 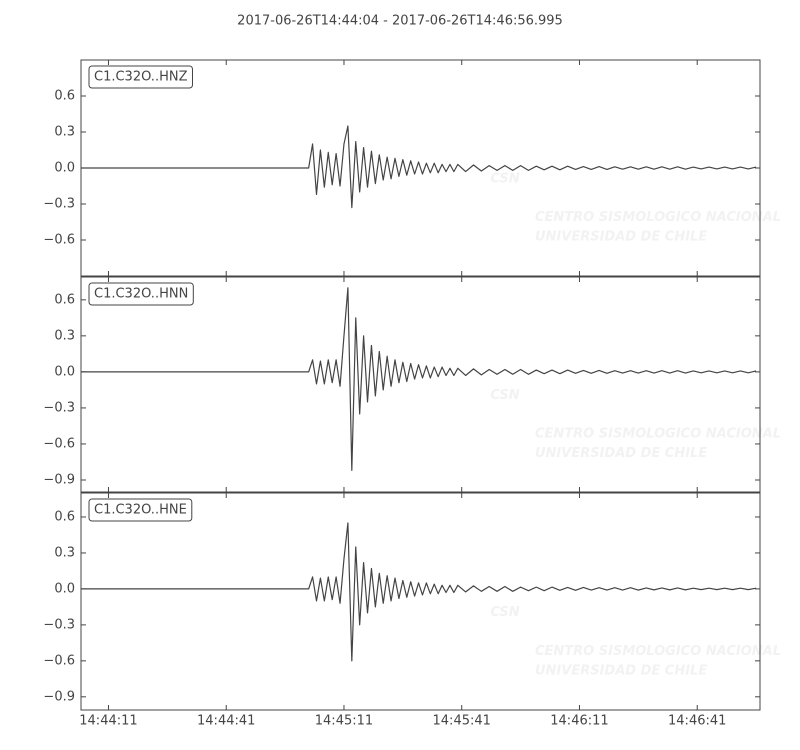 I want to click on x-tick-label: 14:44:11, so click(x=108, y=721).